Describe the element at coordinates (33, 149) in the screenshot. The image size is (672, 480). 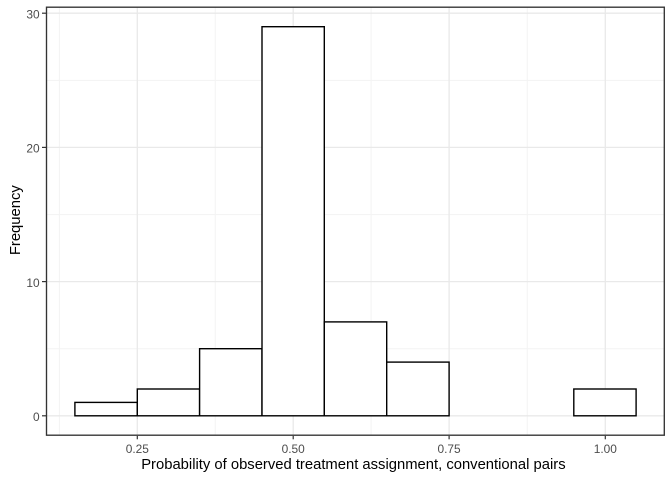
I see `svg-text: 20` at that location.